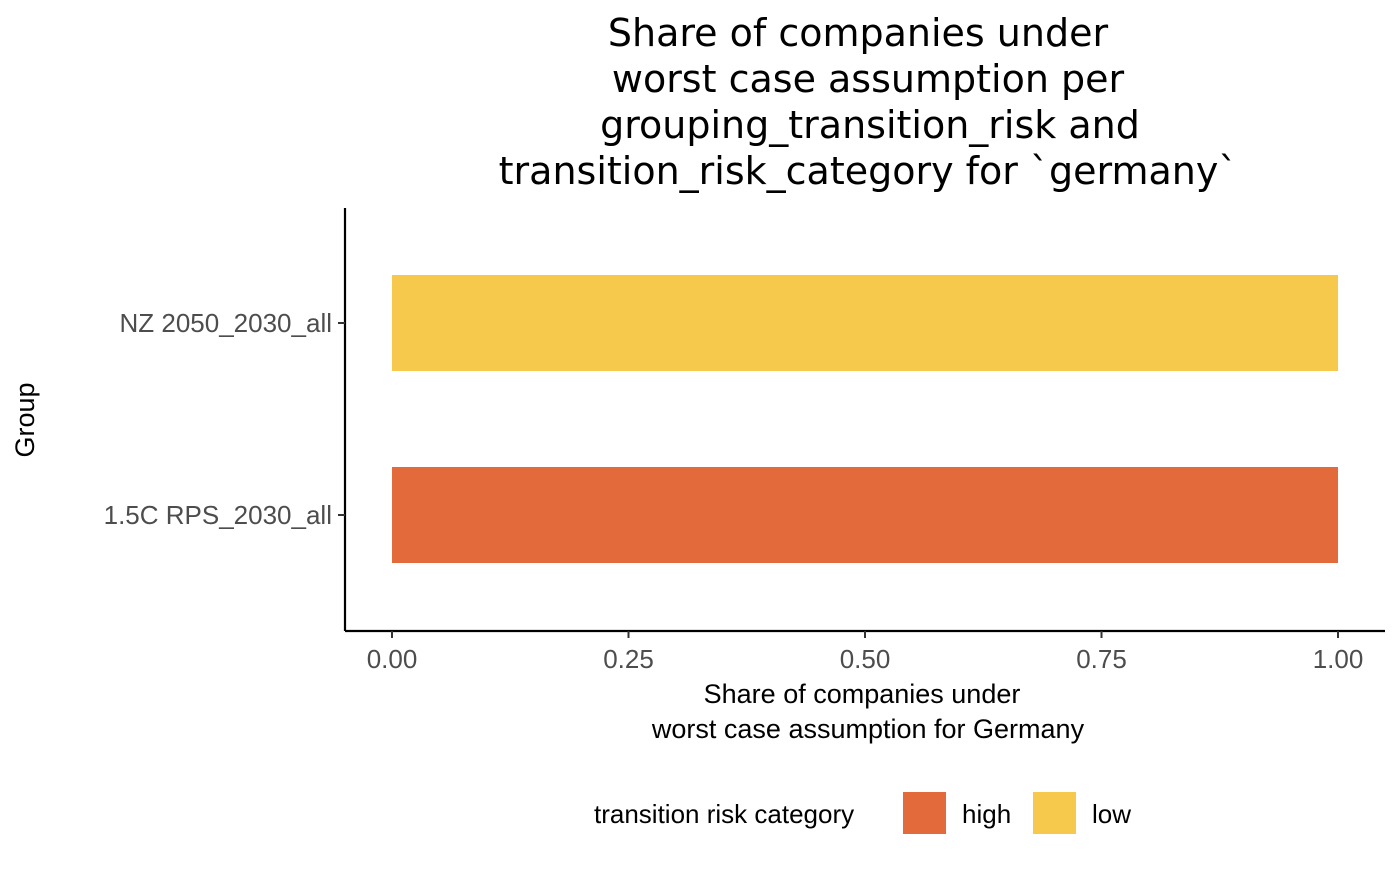 The height and width of the screenshot is (870, 1400). What do you see at coordinates (1338, 659) in the screenshot?
I see `x-tick-label: 1.00` at bounding box center [1338, 659].